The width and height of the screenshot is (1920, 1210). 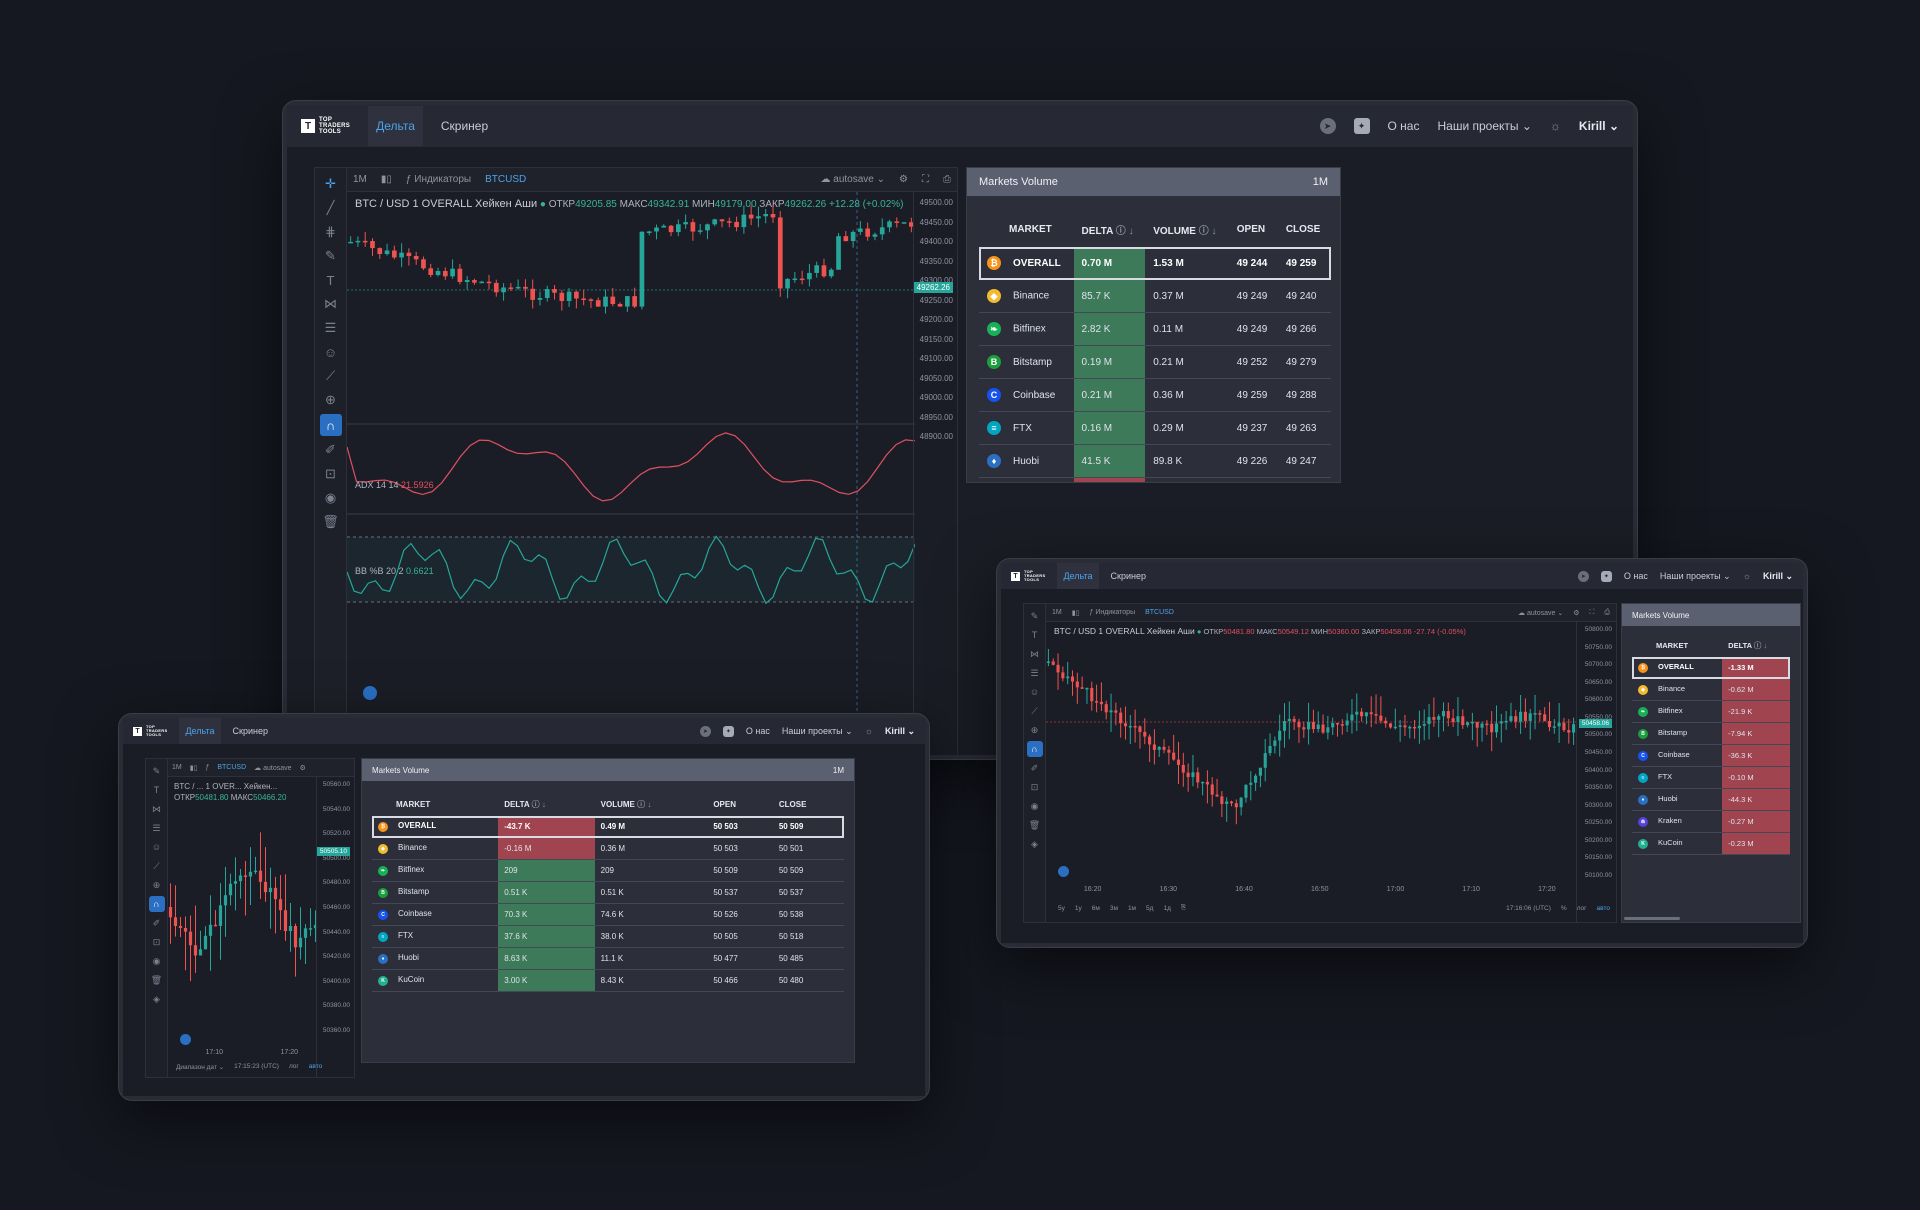 I want to click on auto-toggle: авто, so click(x=1603, y=908).